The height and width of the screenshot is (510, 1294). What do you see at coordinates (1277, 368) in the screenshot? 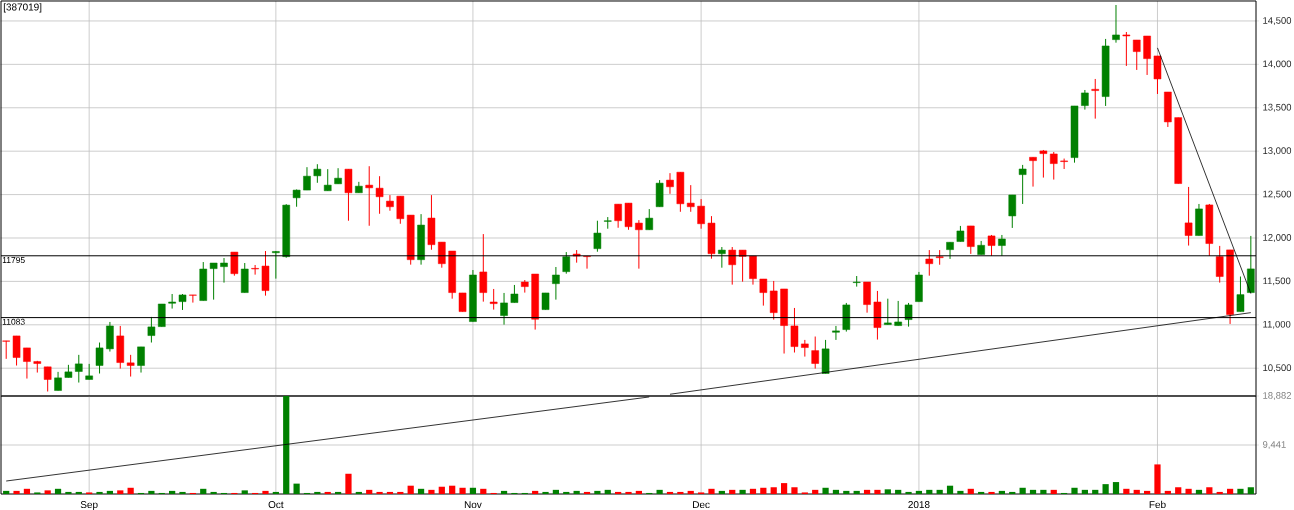
I see `y-tick-label: 10,500` at bounding box center [1277, 368].